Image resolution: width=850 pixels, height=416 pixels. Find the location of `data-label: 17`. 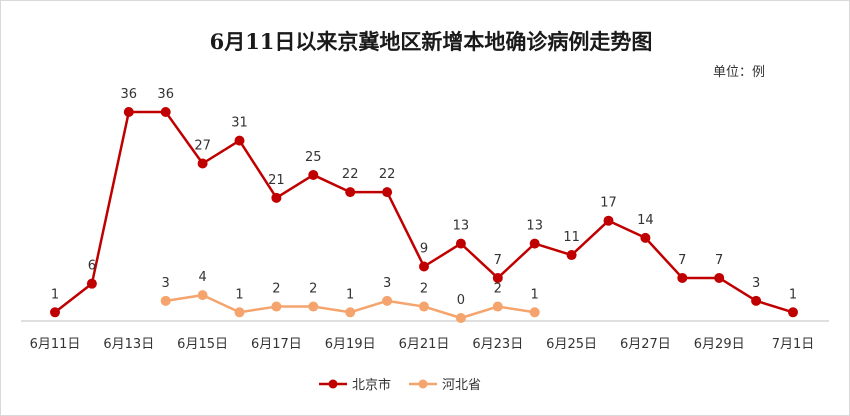

data-label: 17 is located at coordinates (608, 203).